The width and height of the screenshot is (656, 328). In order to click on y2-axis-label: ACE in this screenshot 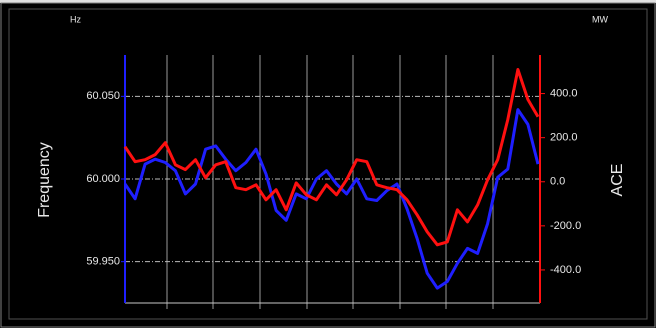, I will do `click(617, 180)`.